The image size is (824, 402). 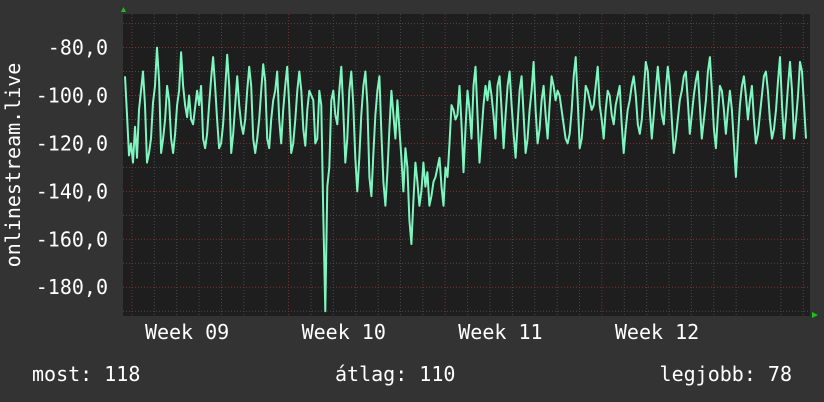 I want to click on x-axis-ticks: Week 09 Week 10 Week 11 Week 12, so click(x=422, y=332).